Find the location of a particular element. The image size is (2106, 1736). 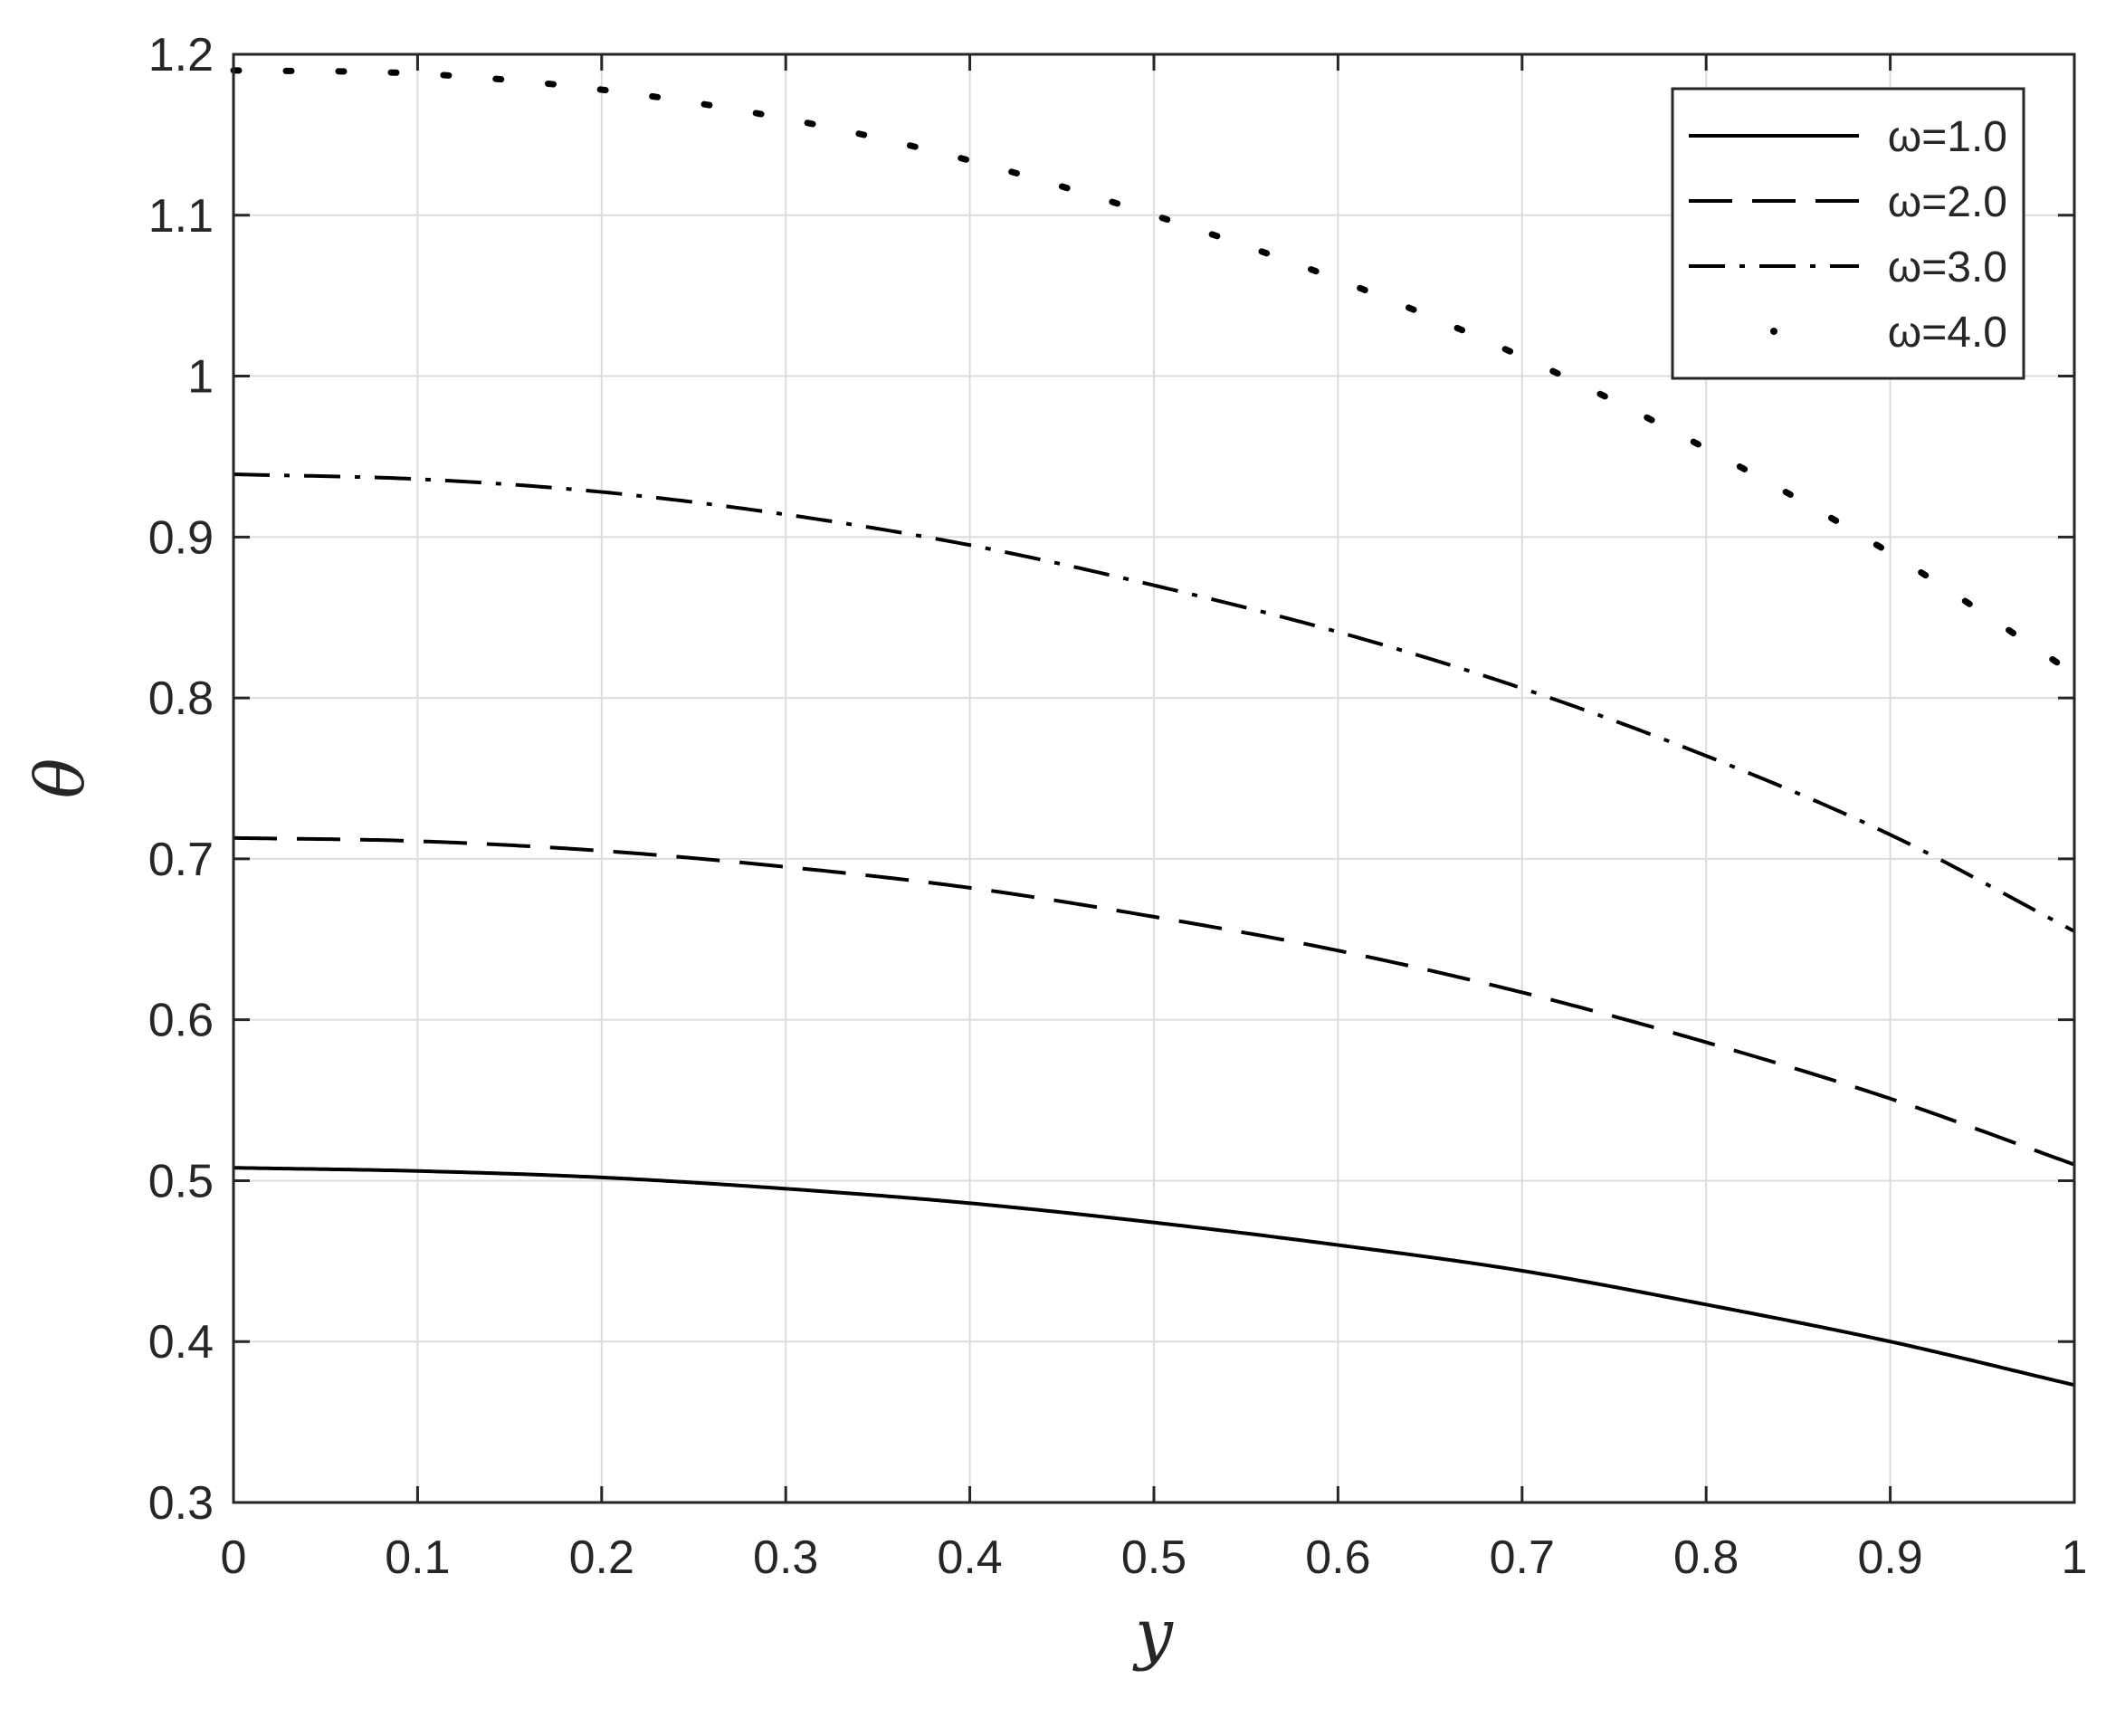

legend-label: ω=2.0 is located at coordinates (1948, 202).